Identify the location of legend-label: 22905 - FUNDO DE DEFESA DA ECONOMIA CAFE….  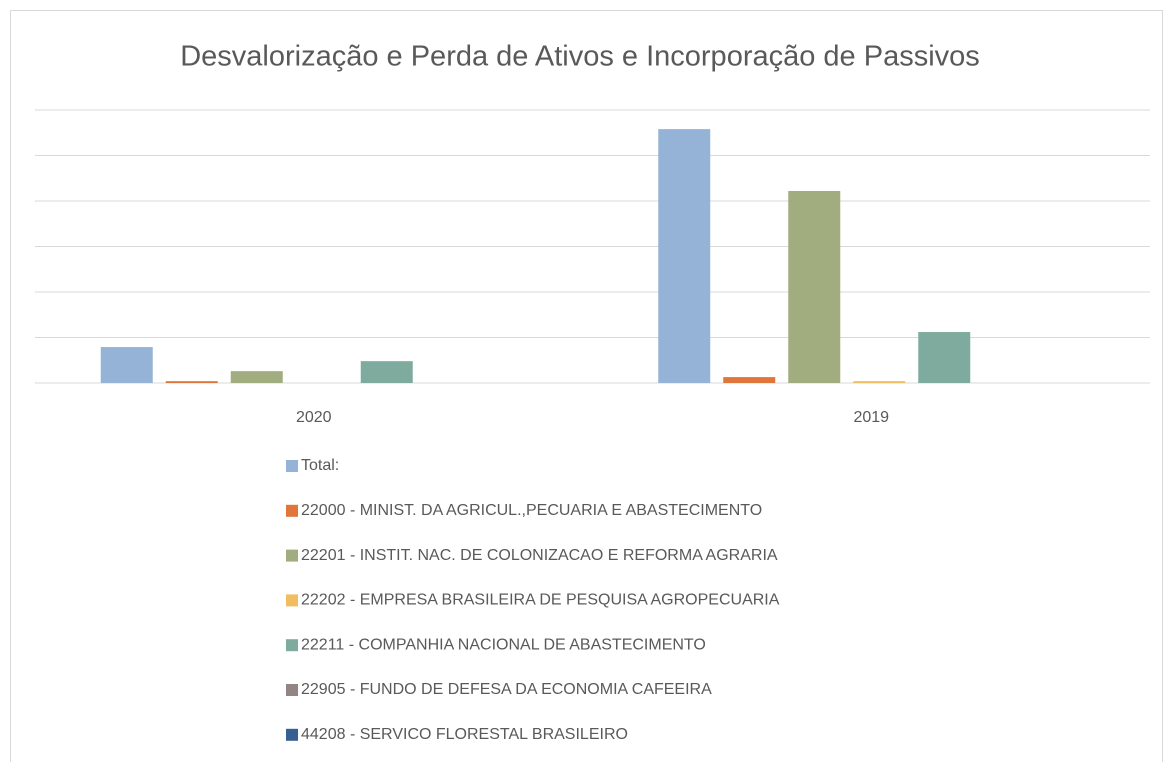
(506, 689).